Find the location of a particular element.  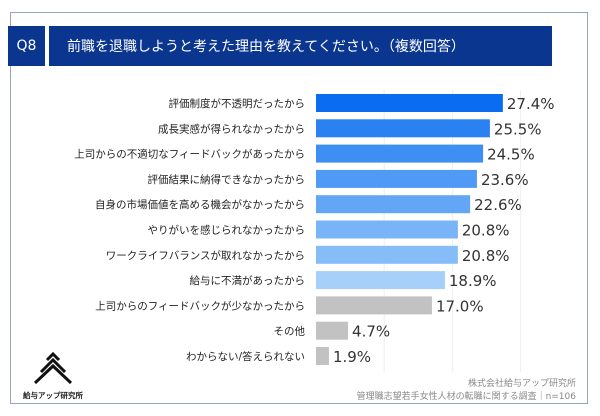

logo: 給与アップ研究所 is located at coordinates (53, 376).